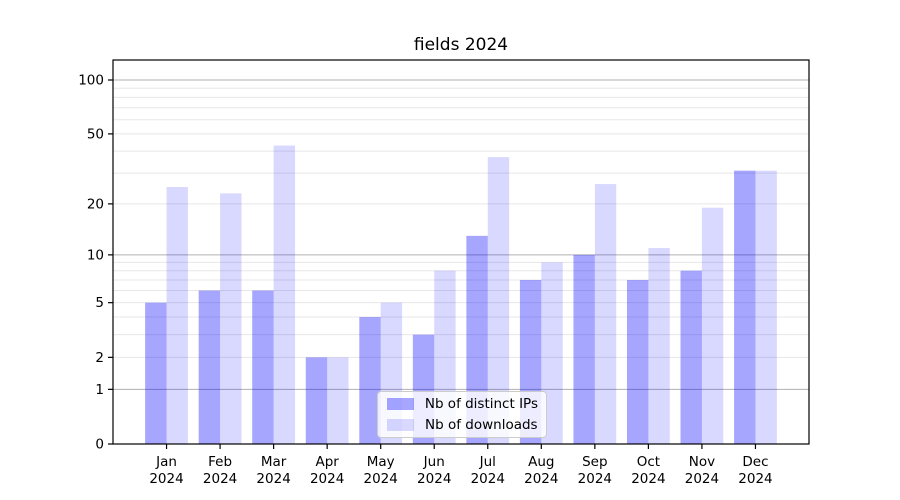  What do you see at coordinates (91, 81) in the screenshot?
I see `y-tick-label: 100` at bounding box center [91, 81].